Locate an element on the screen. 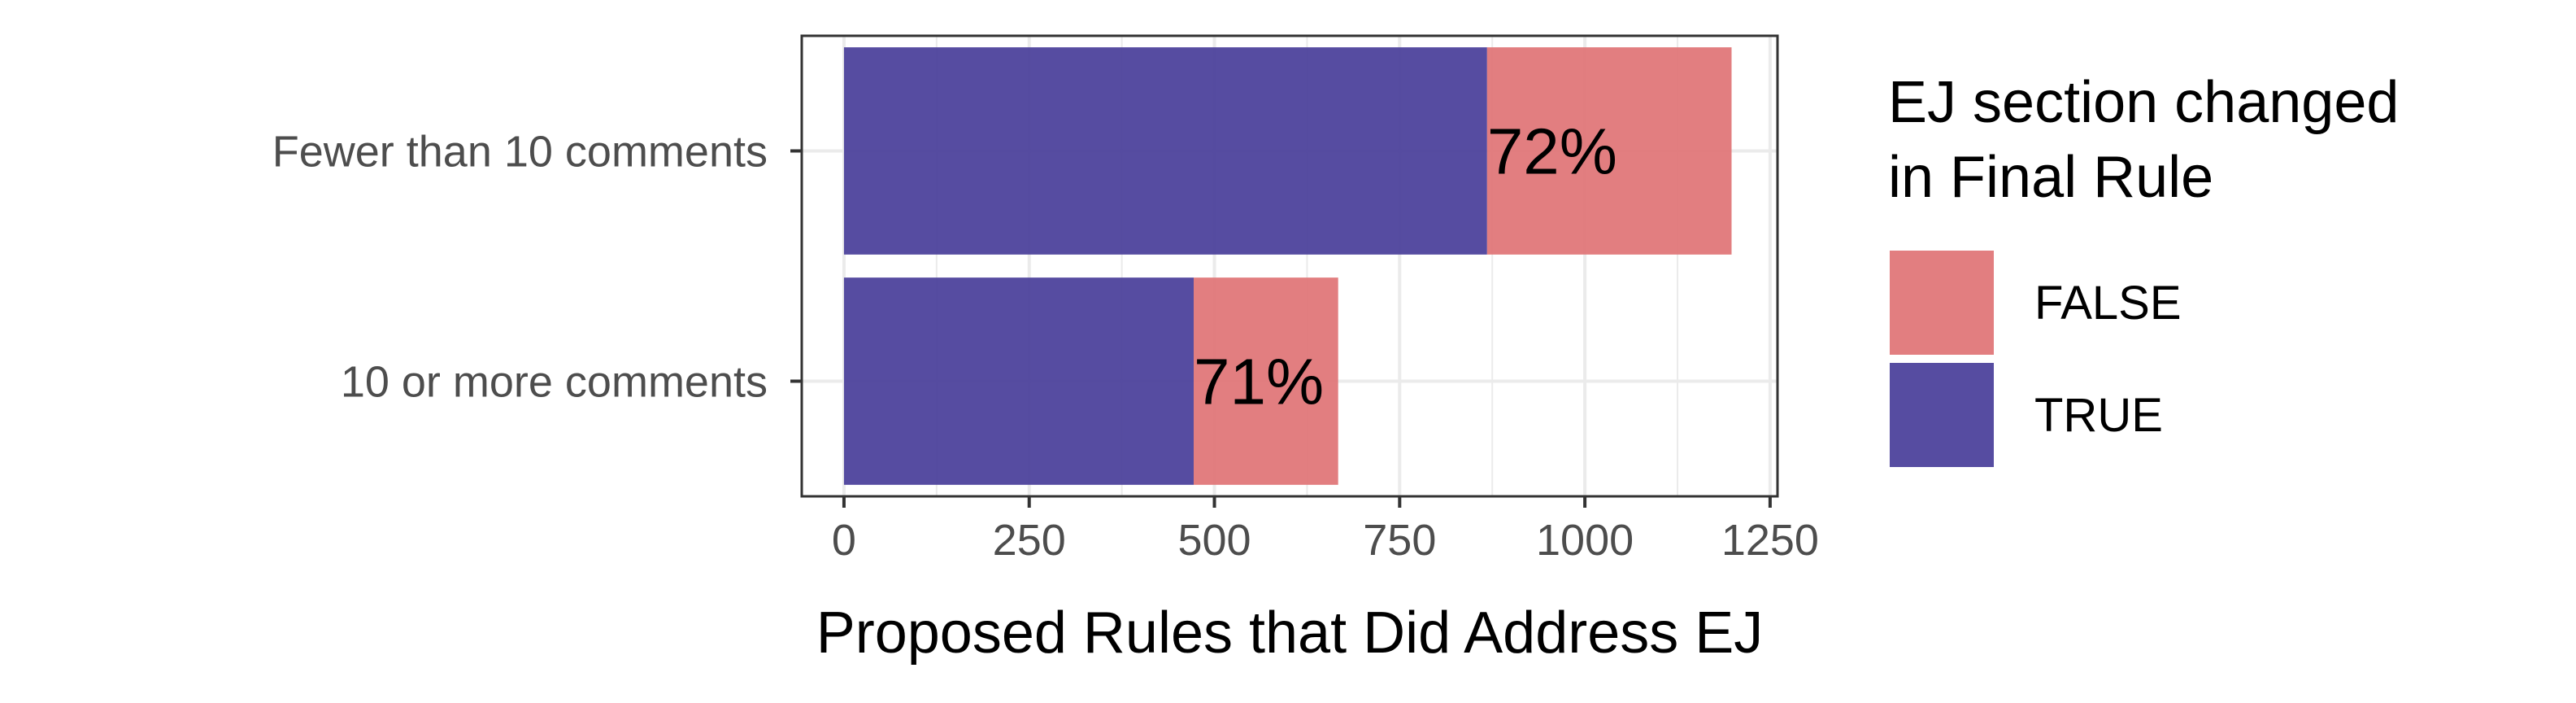 The height and width of the screenshot is (703, 2576). legend-label: TRUE is located at coordinates (2098, 415).